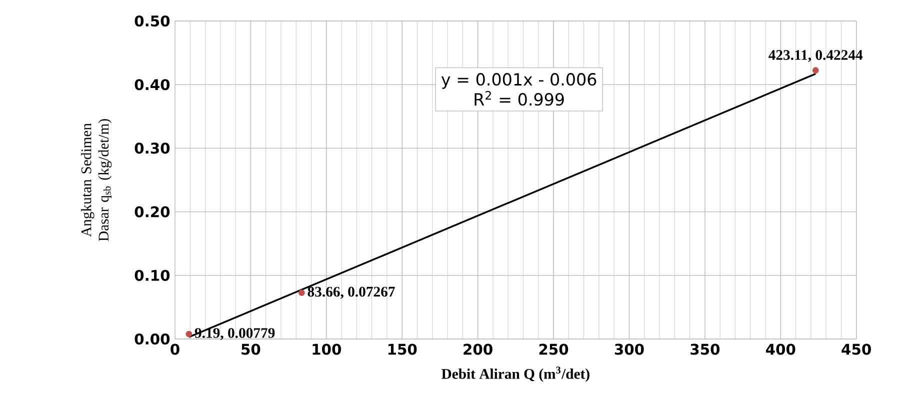 The width and height of the screenshot is (897, 411). What do you see at coordinates (152, 339) in the screenshot?
I see `y-tick-label: 0.00` at bounding box center [152, 339].